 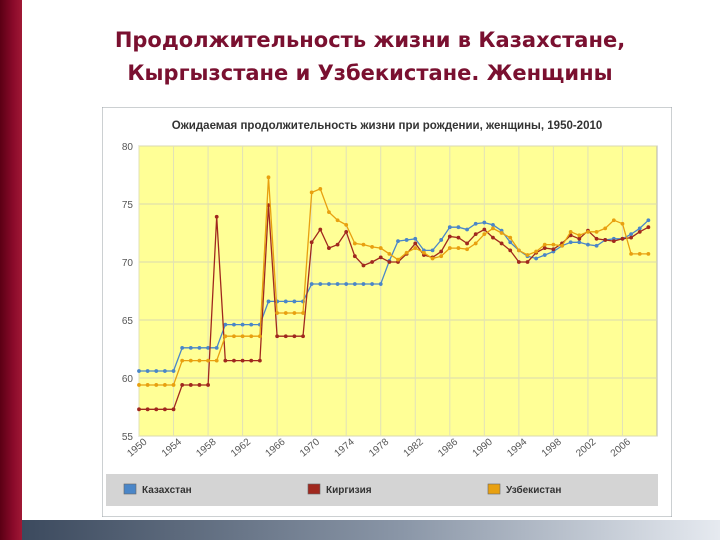 I want to click on legend-swatch-kyrgyzstan, so click(x=314, y=489).